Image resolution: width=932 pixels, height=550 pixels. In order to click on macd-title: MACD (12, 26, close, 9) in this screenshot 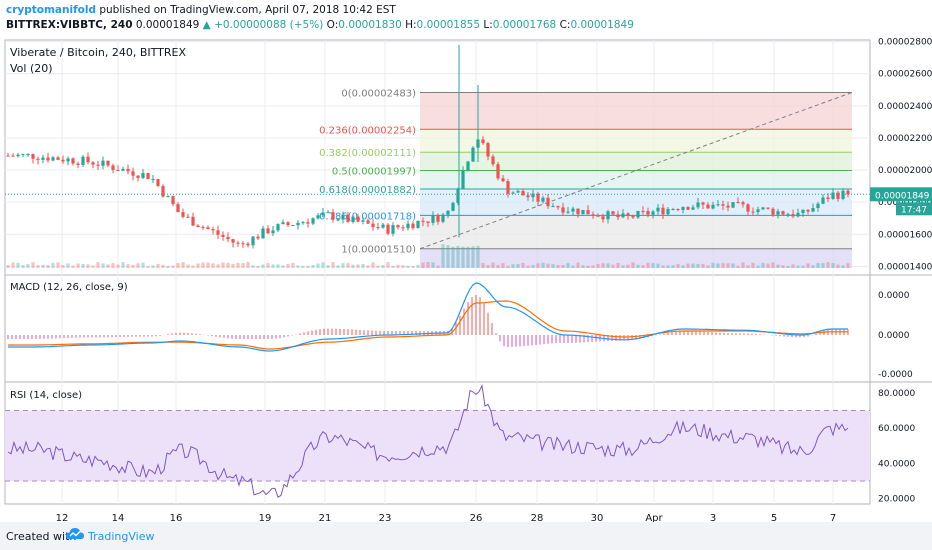, I will do `click(69, 287)`.